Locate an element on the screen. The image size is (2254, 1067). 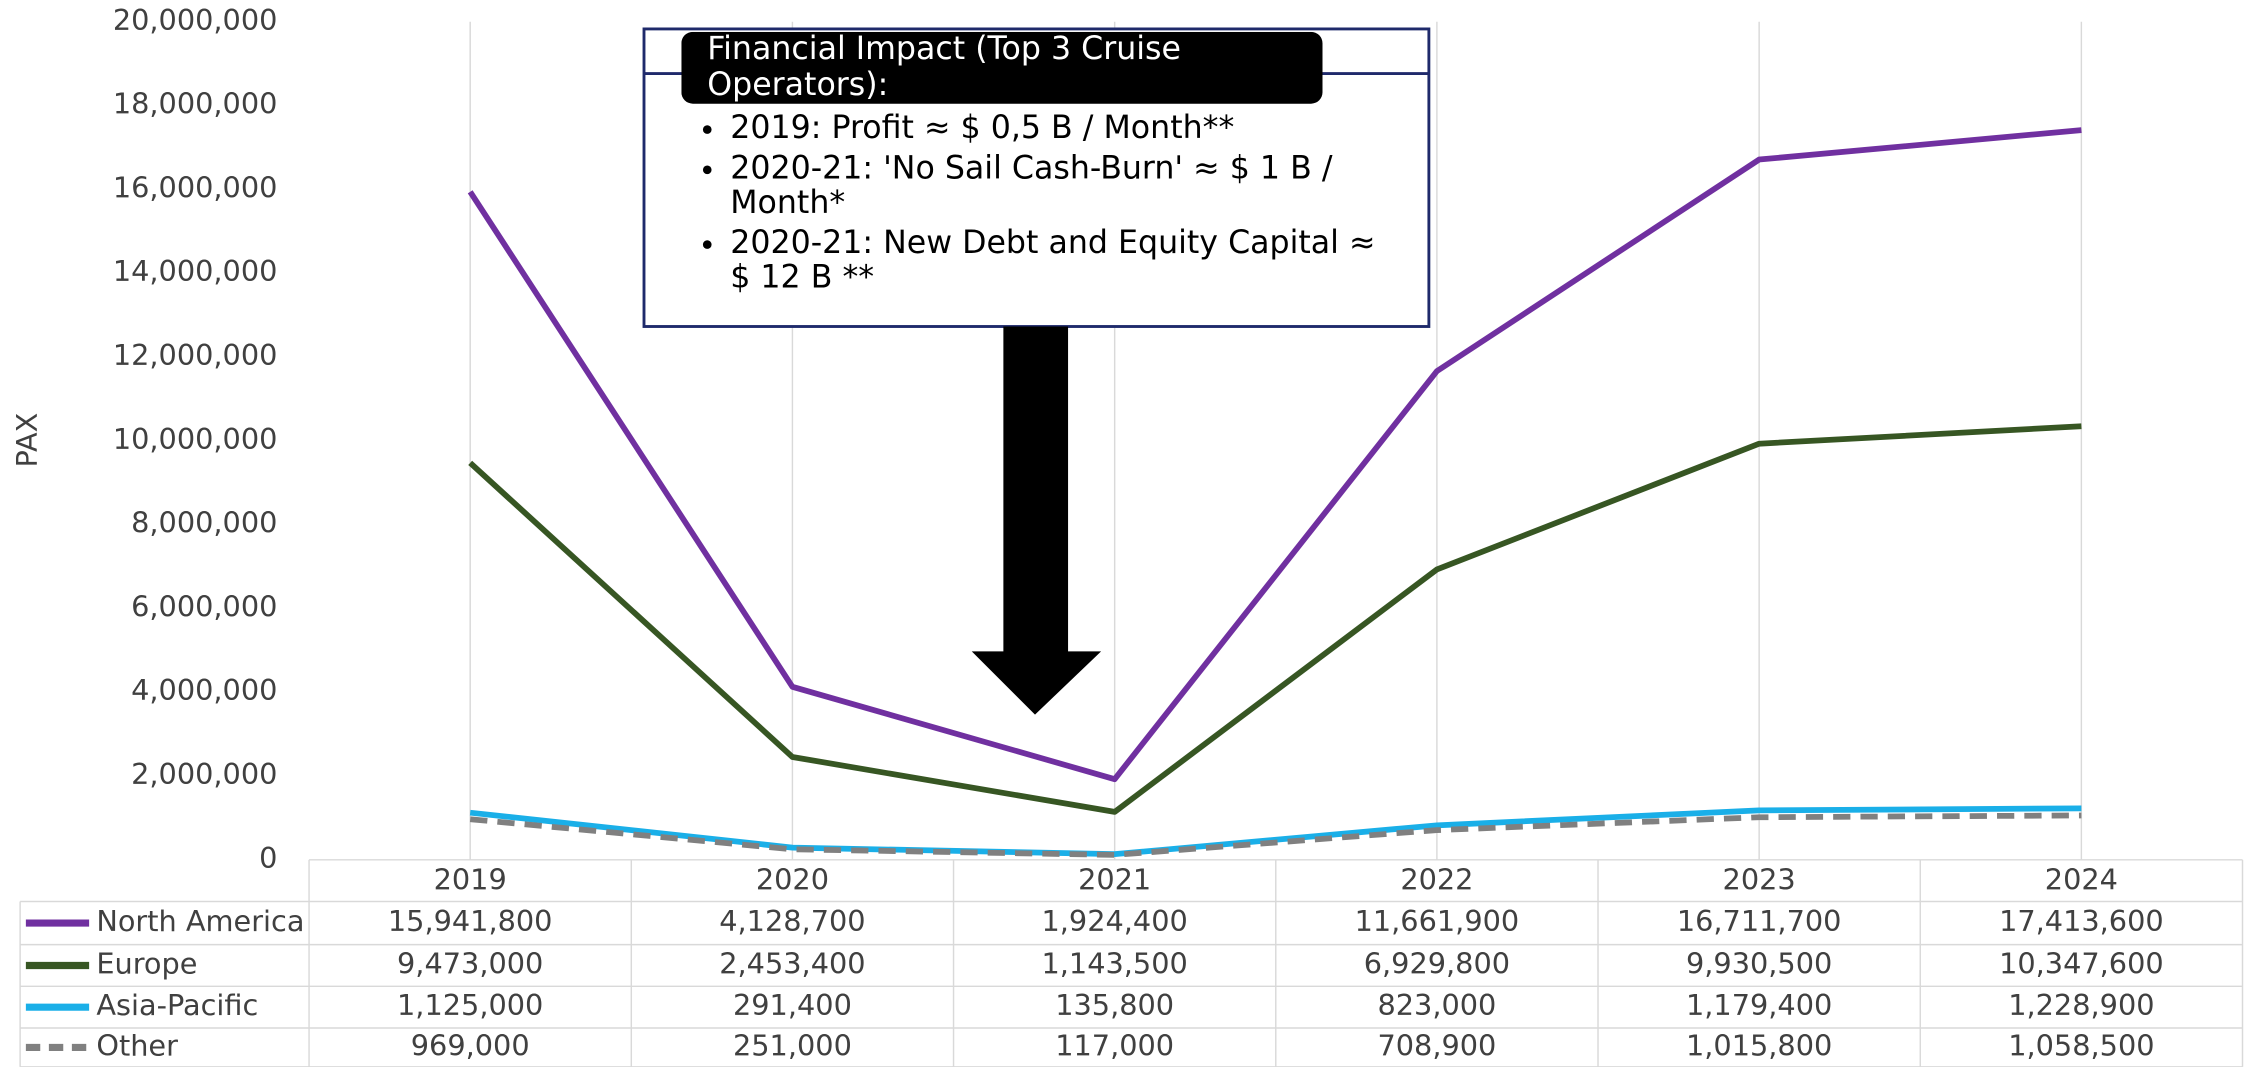
table-value: 11,661,900 is located at coordinates (1437, 921).